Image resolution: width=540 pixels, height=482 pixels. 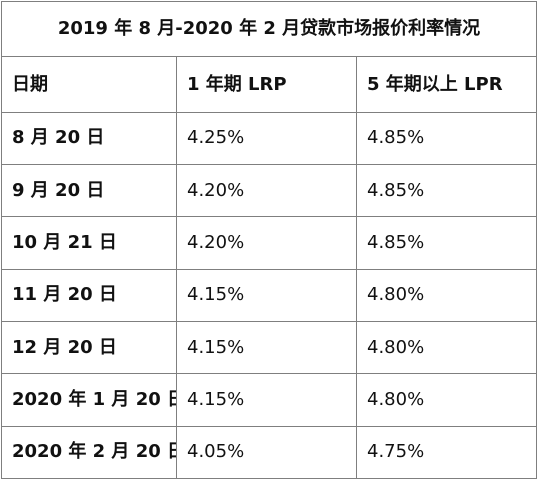 I want to click on one-year-rate-cell: 4.25%, so click(x=266, y=138).